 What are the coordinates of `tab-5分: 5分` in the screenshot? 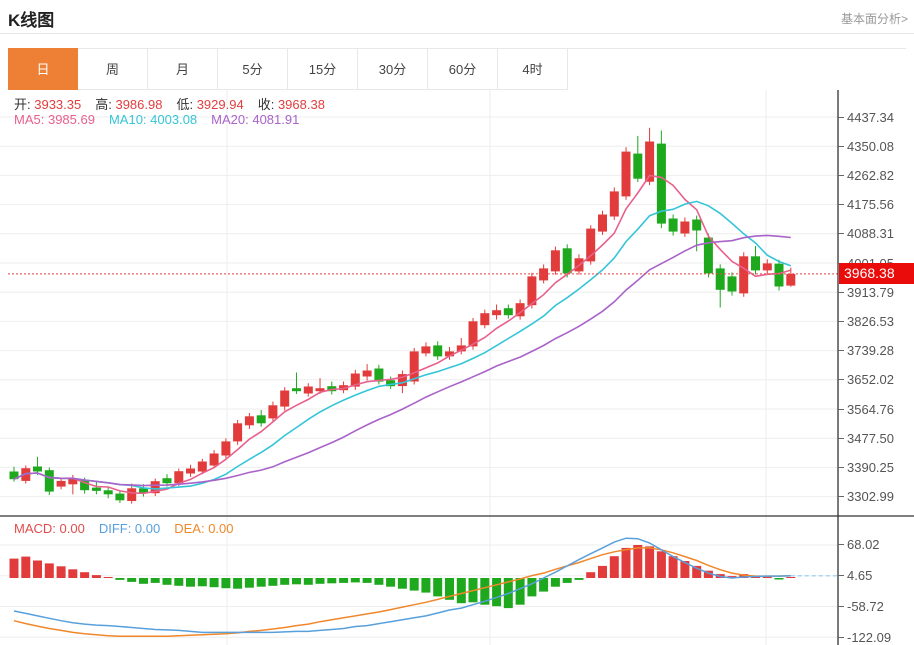 It's located at (253, 69).